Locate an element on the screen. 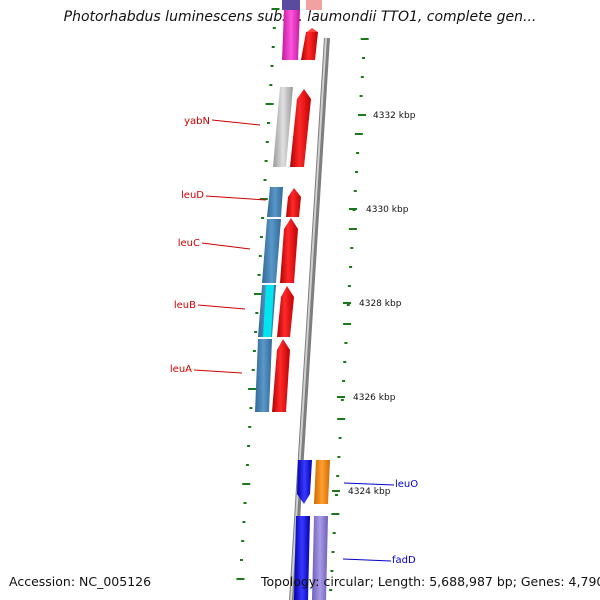 This screenshot has height=600, width=600. label-leuO: leuO is located at coordinates (406, 484).